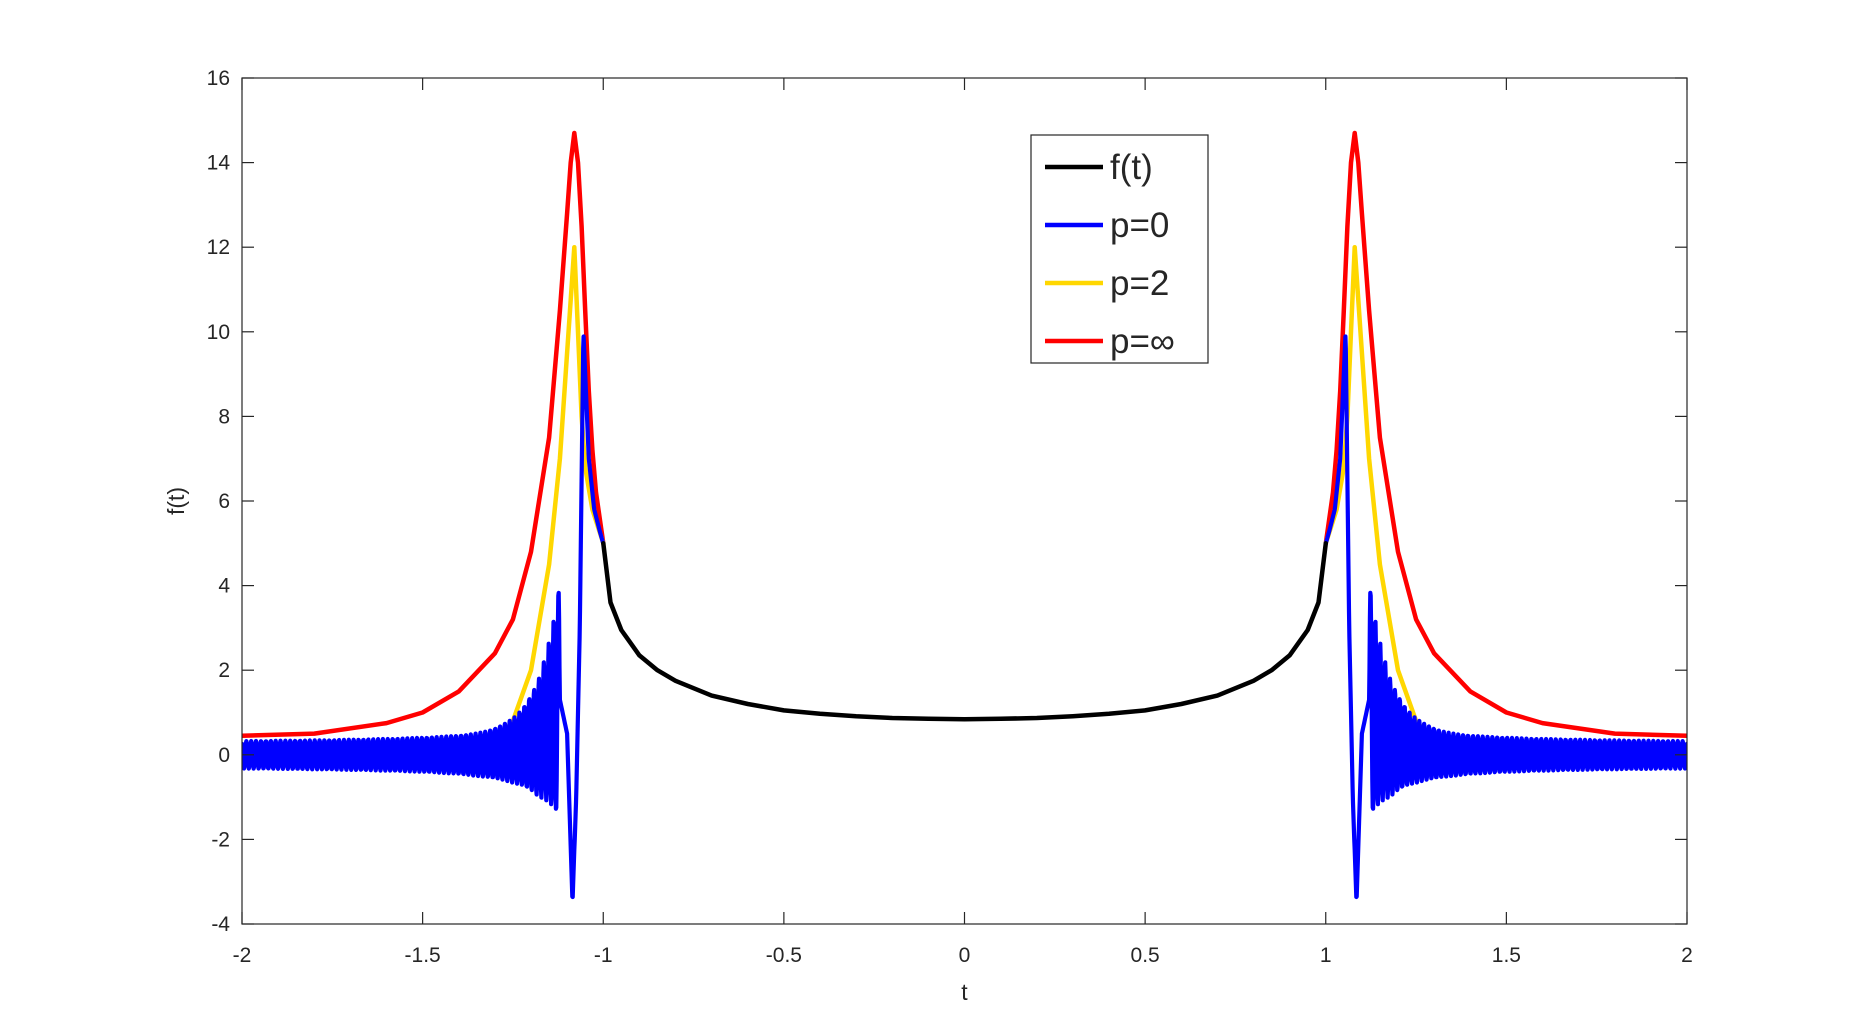  Describe the element at coordinates (965, 955) in the screenshot. I see `x-tick-label: 0` at that location.